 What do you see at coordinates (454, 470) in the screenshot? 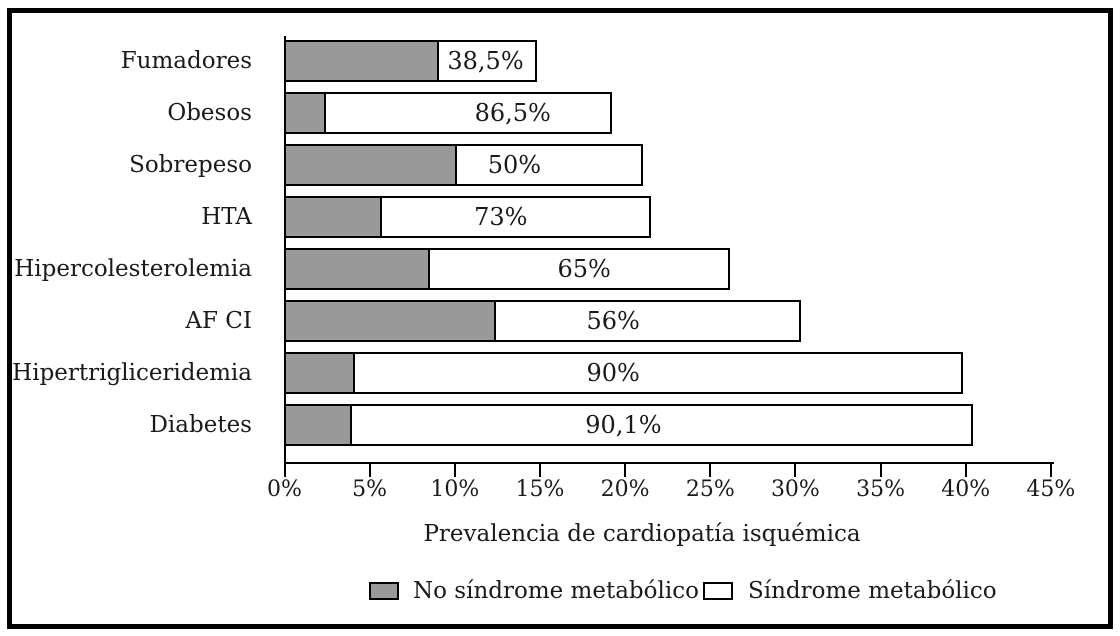
I see `x-axis-tick-10%` at bounding box center [454, 470].